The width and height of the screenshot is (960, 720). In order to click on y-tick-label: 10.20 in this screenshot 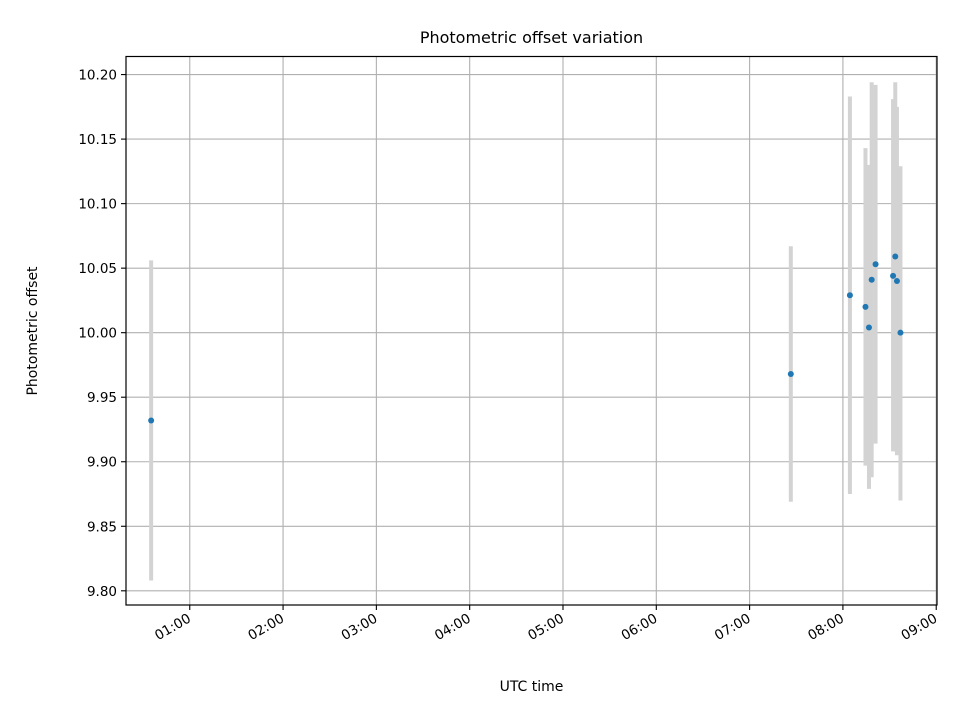, I will do `click(97, 76)`.